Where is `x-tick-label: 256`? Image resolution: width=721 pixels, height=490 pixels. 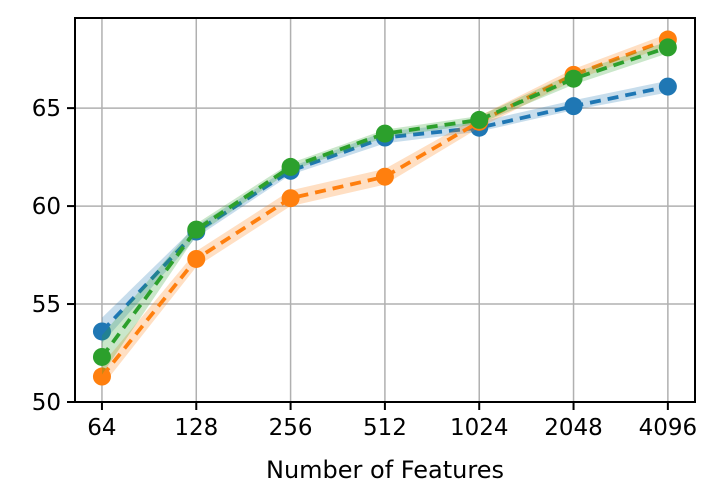 x-tick-label: 256 is located at coordinates (291, 428).